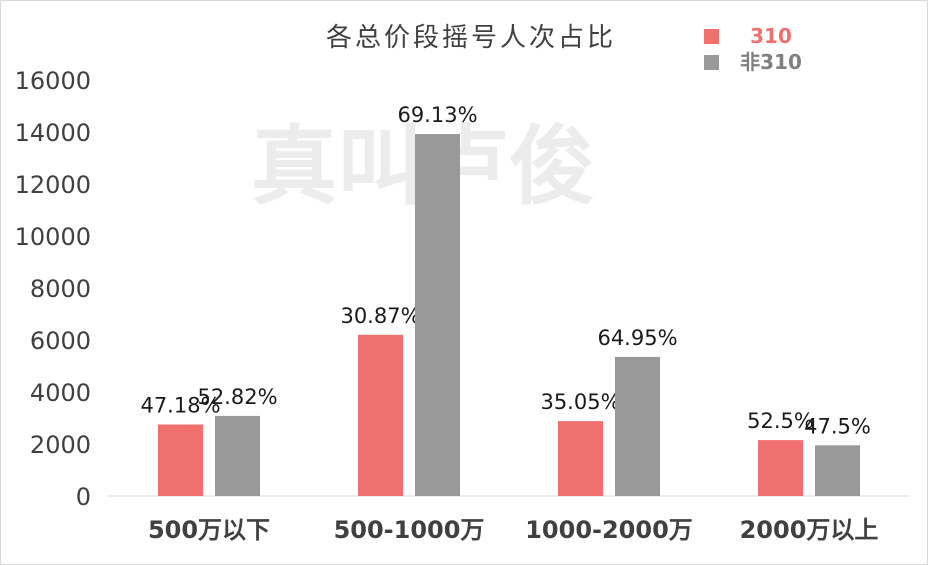  Describe the element at coordinates (809, 530) in the screenshot. I see `x-tick-label: 2000万以上` at that location.